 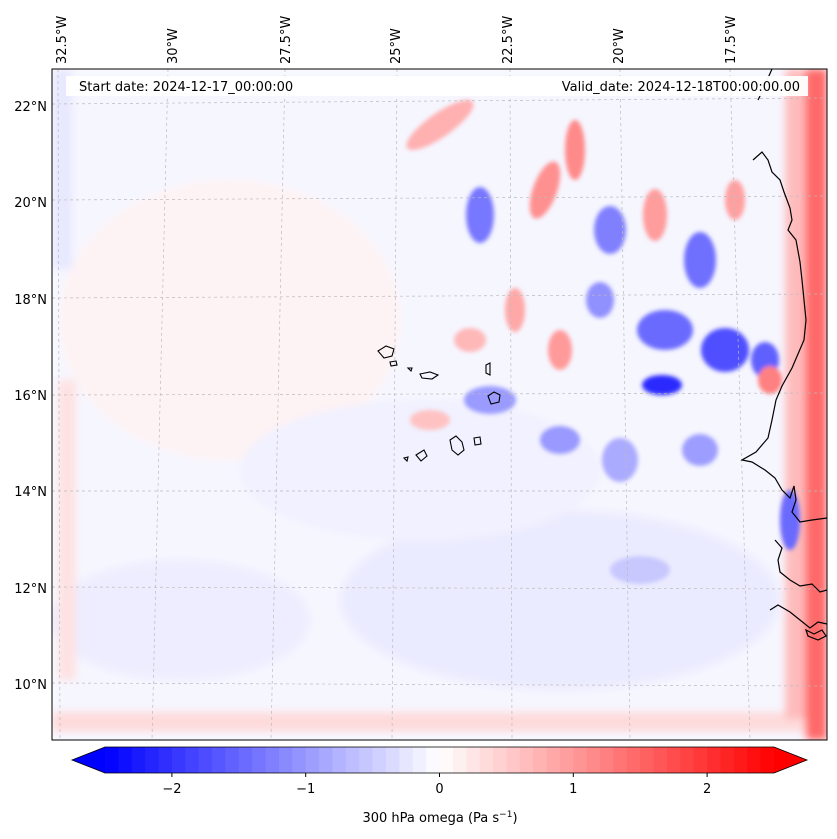 I want to click on lat-label-16n: 16°N, so click(x=30, y=396).